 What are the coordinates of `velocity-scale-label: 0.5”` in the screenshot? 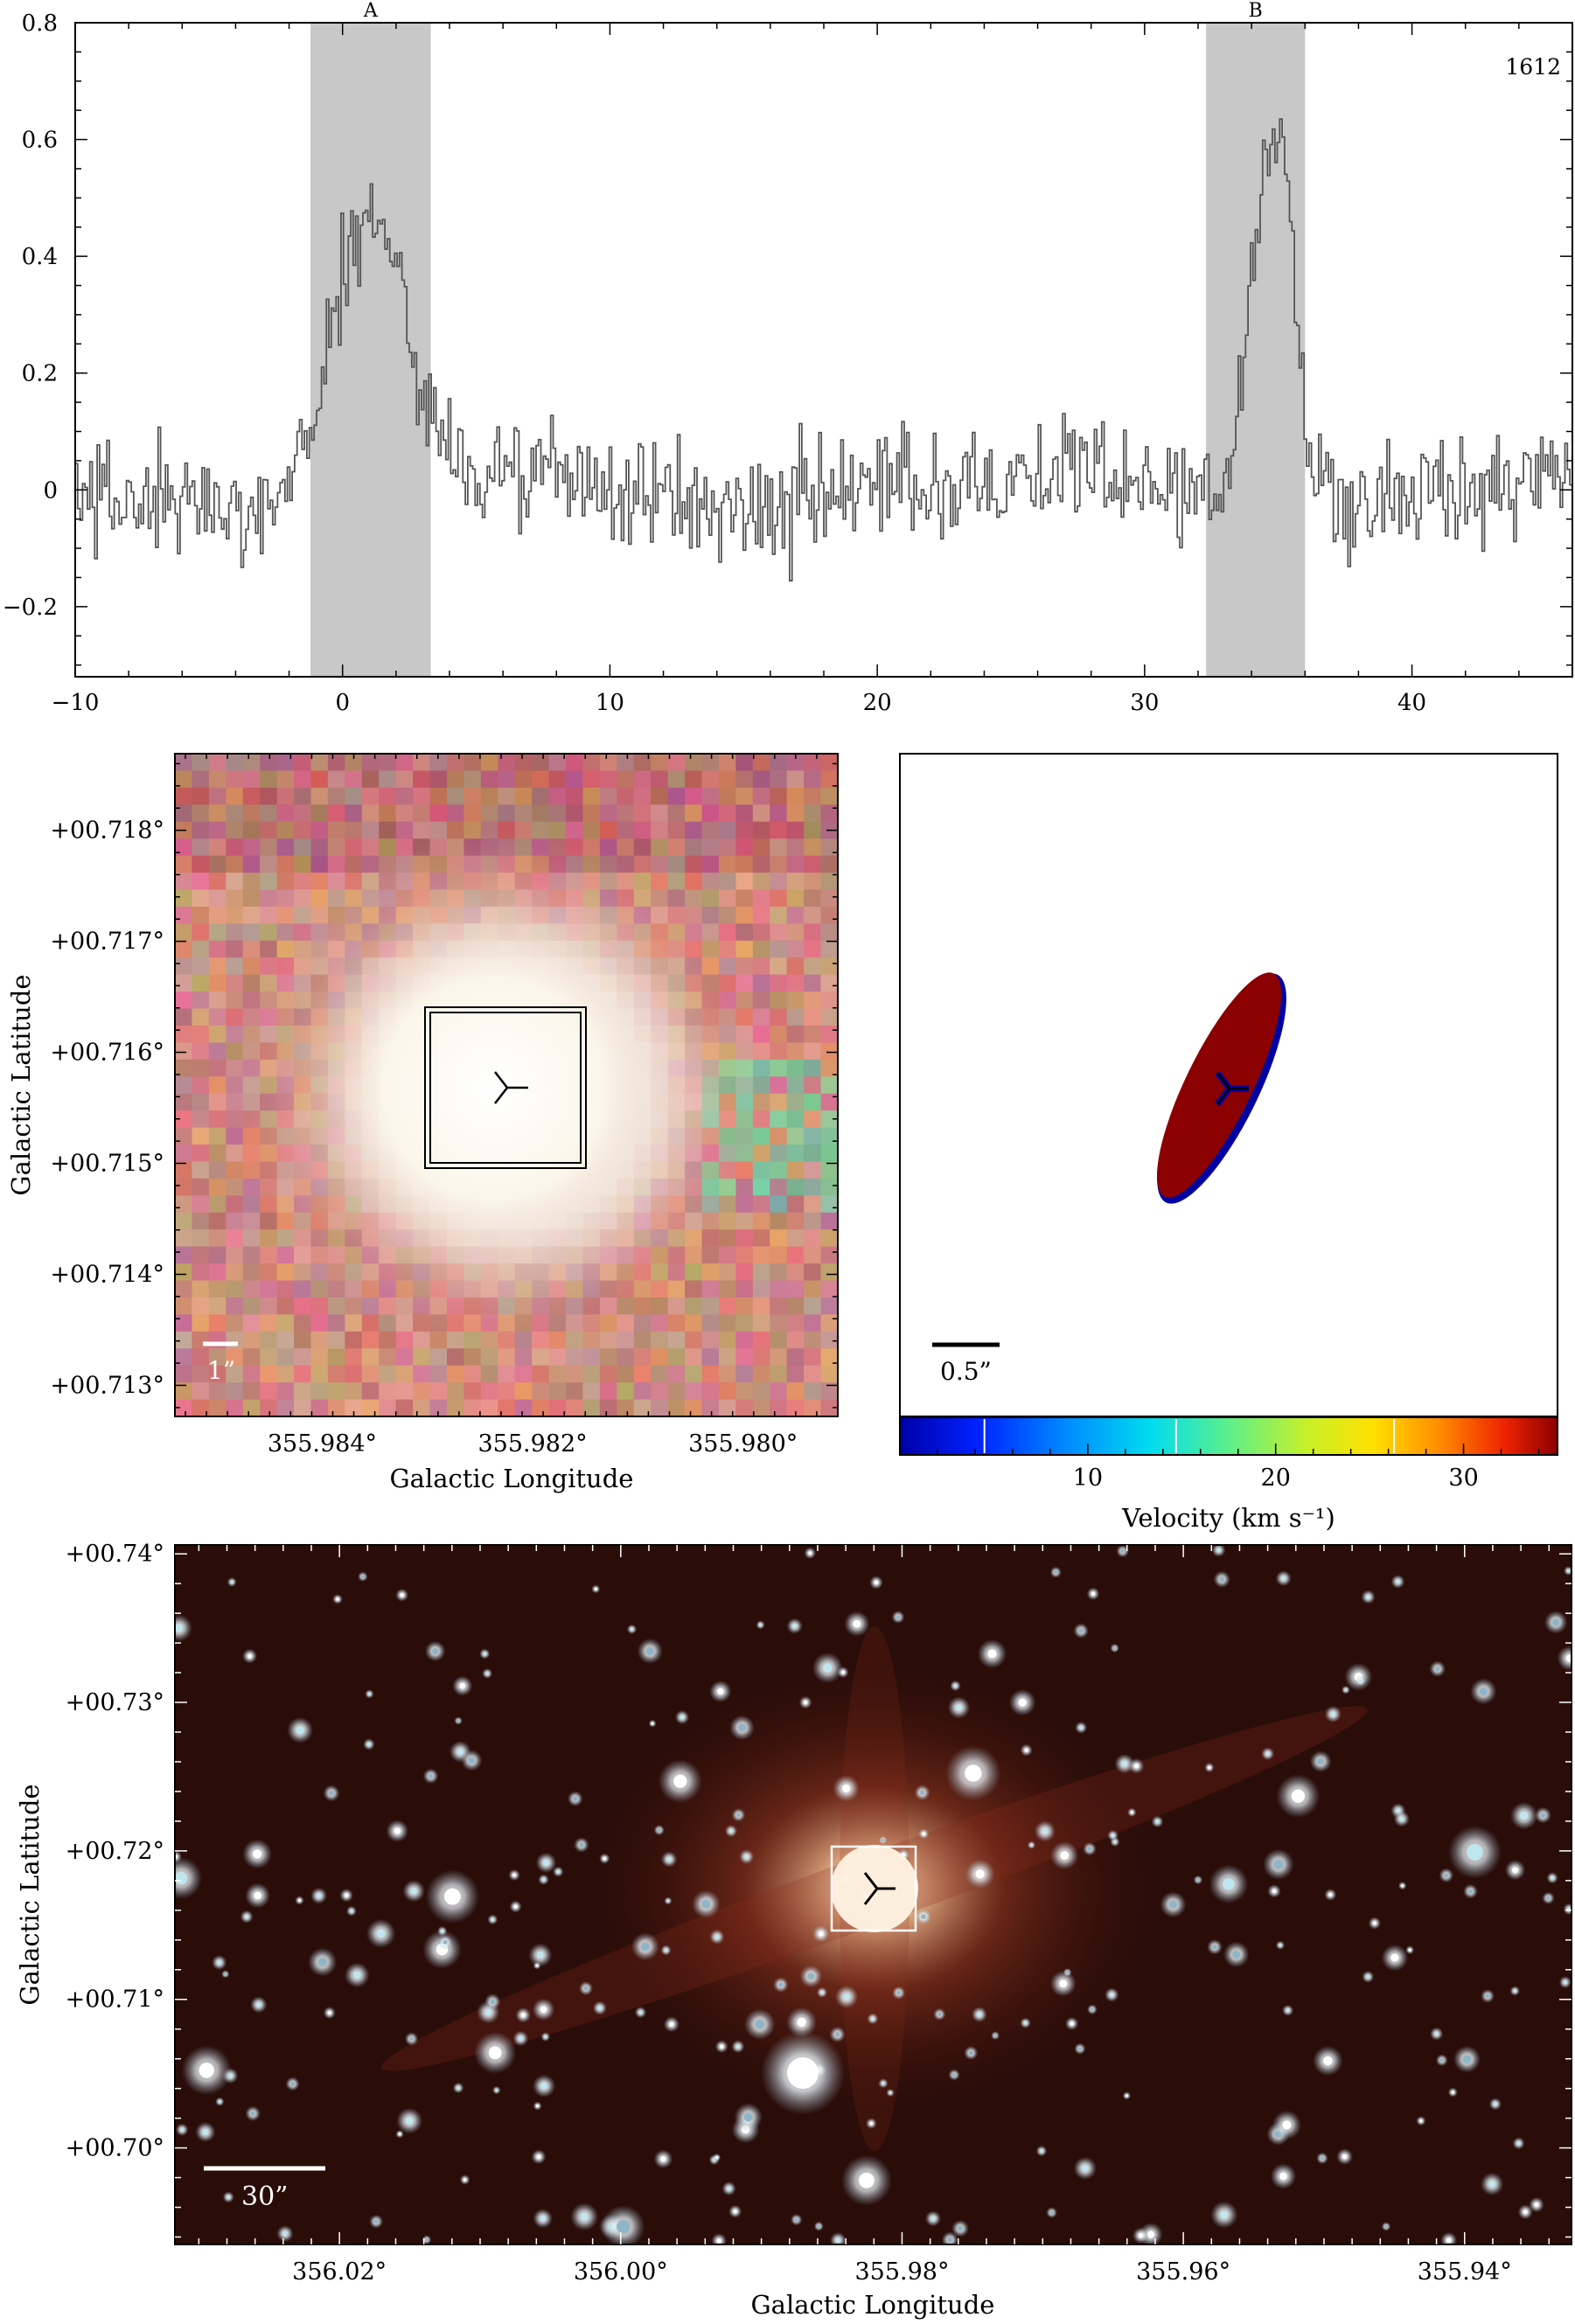 It's located at (966, 1371).